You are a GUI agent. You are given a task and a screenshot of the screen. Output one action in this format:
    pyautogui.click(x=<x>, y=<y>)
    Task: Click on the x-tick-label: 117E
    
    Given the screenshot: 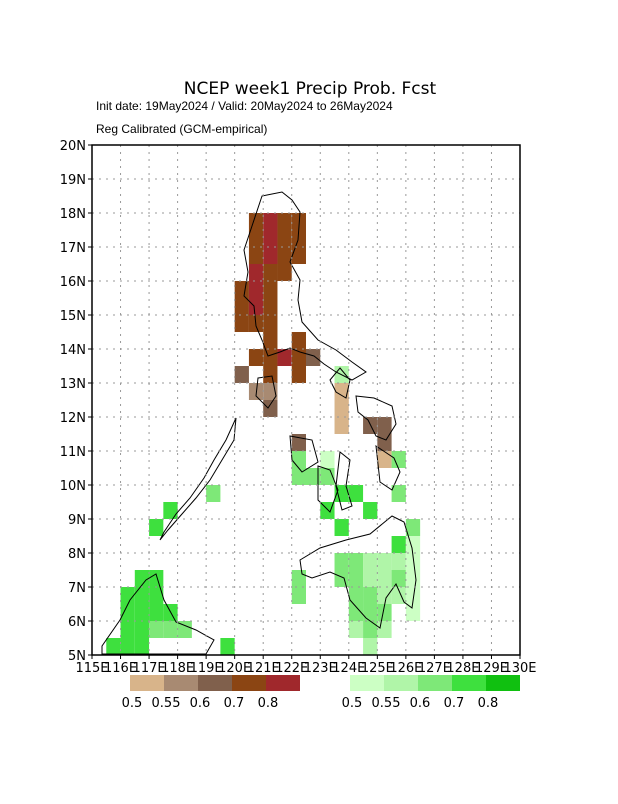 What is the action you would take?
    pyautogui.click(x=149, y=668)
    